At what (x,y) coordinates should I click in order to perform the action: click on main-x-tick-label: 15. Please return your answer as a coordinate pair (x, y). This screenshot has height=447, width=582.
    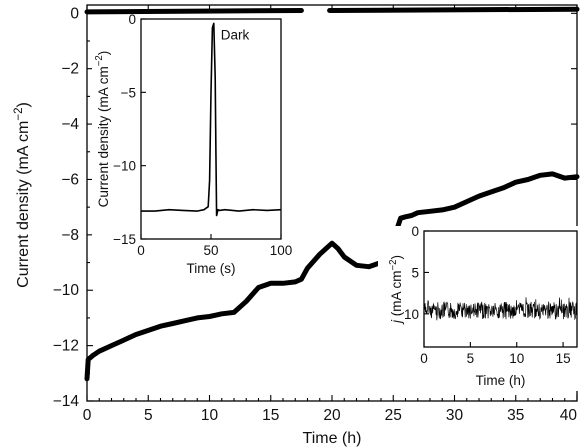
    Looking at the image, I should click on (270, 415).